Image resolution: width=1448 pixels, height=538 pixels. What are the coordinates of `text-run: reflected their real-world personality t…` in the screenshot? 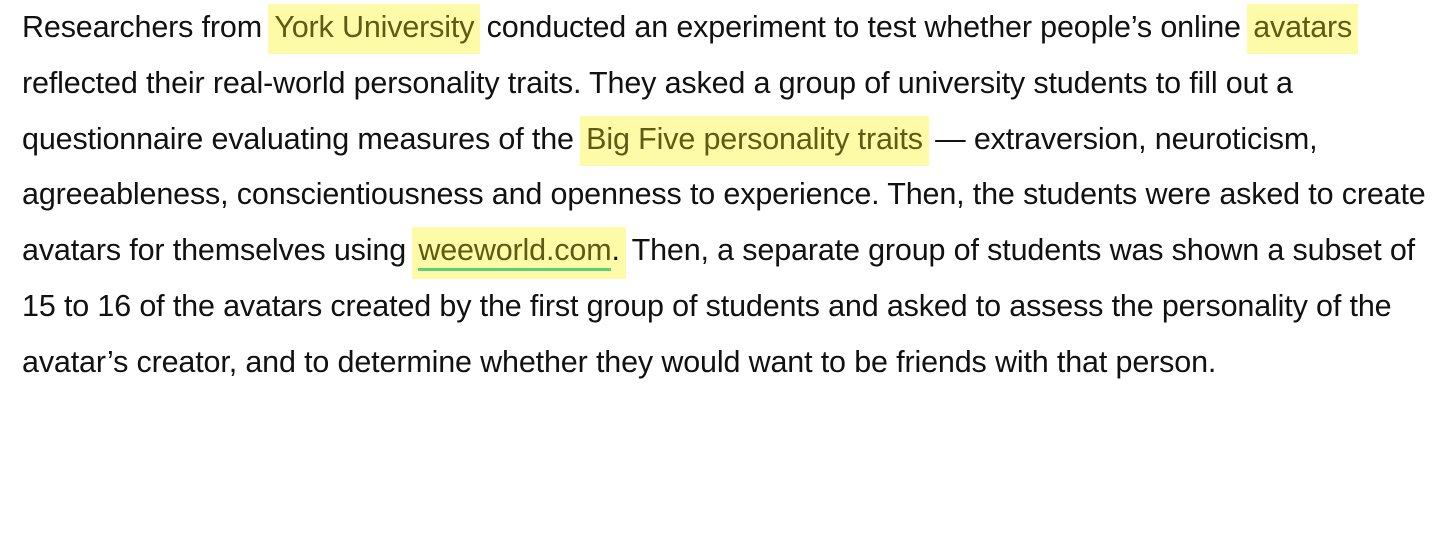 It's located at (657, 110).